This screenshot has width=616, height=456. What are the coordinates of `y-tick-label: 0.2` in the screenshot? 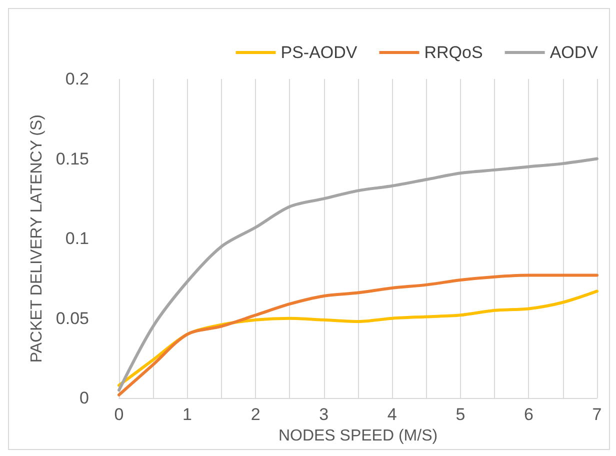 It's located at (77, 79).